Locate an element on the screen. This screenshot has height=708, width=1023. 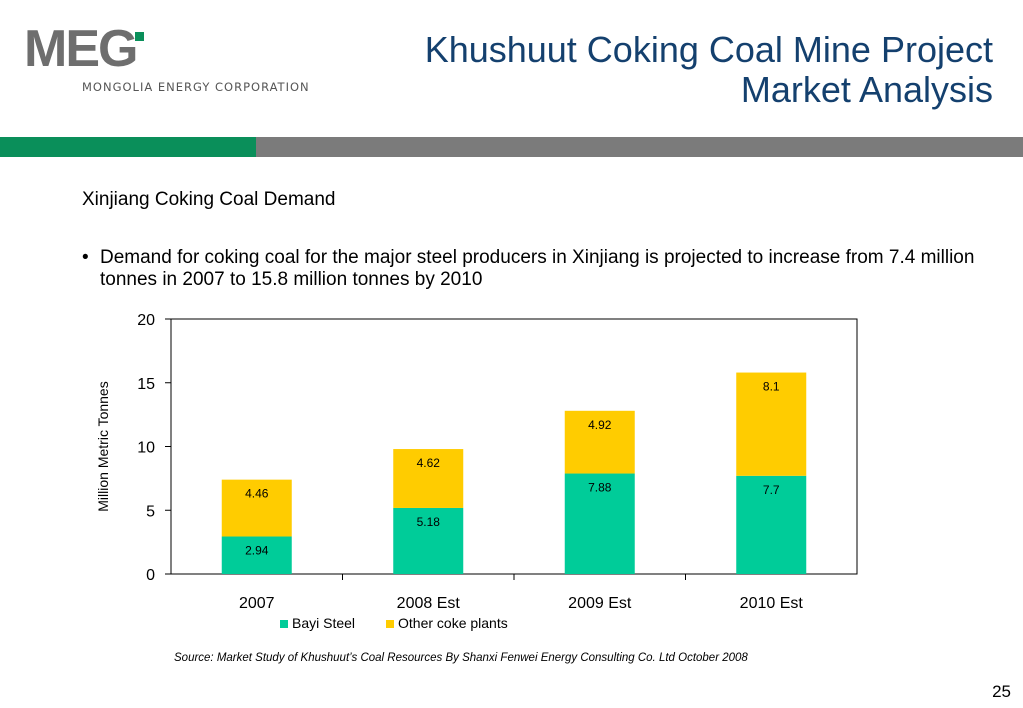
company-logo: MEG MONGOLIA ENERGY CORPORATION is located at coordinates (174, 62).